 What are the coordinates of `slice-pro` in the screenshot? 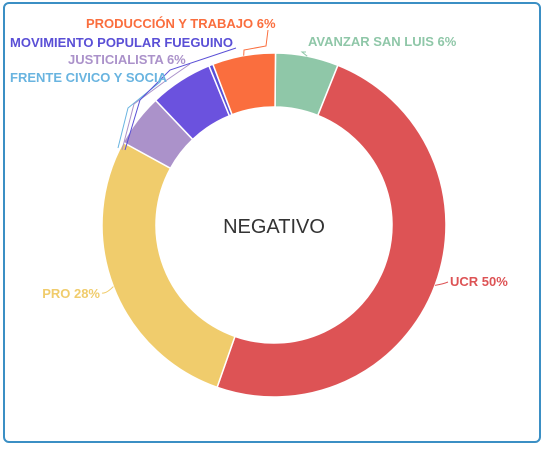 It's located at (168, 265).